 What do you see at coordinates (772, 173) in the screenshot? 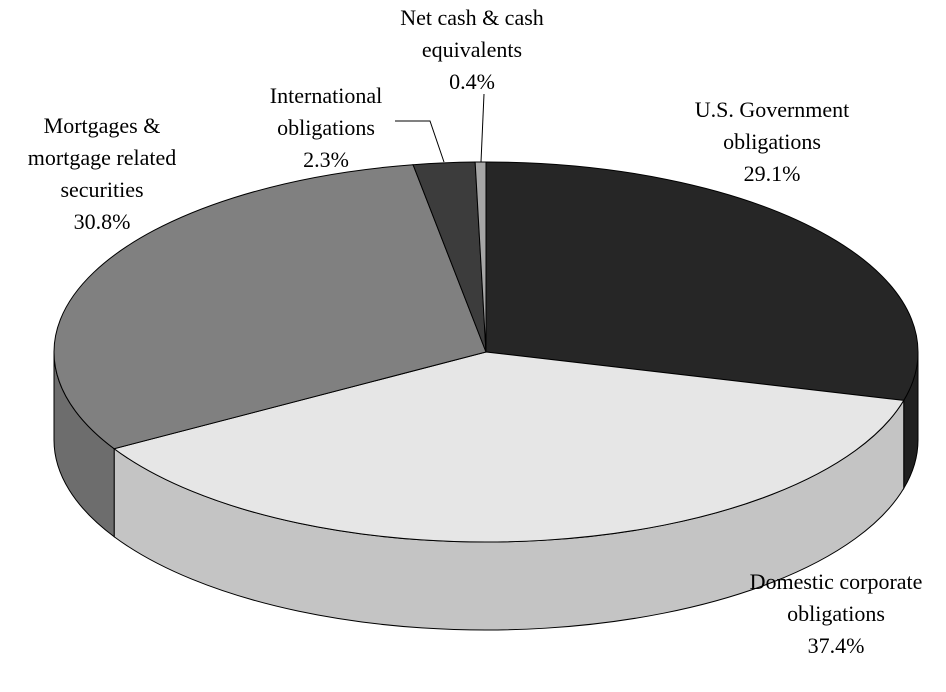
I see `value-label: 29.1%` at bounding box center [772, 173].